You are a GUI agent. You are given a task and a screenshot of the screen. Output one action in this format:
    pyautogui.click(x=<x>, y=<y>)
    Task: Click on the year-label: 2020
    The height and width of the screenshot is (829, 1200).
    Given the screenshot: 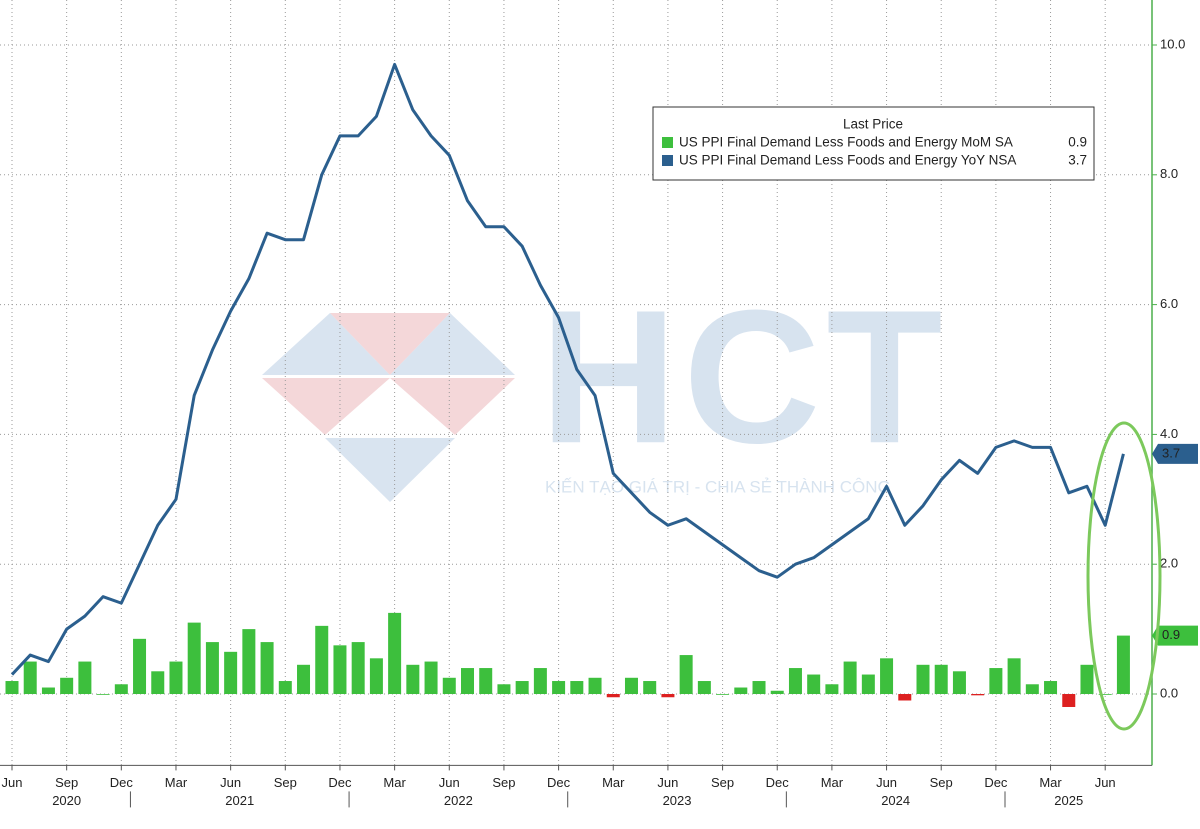 What is the action you would take?
    pyautogui.click(x=66, y=800)
    